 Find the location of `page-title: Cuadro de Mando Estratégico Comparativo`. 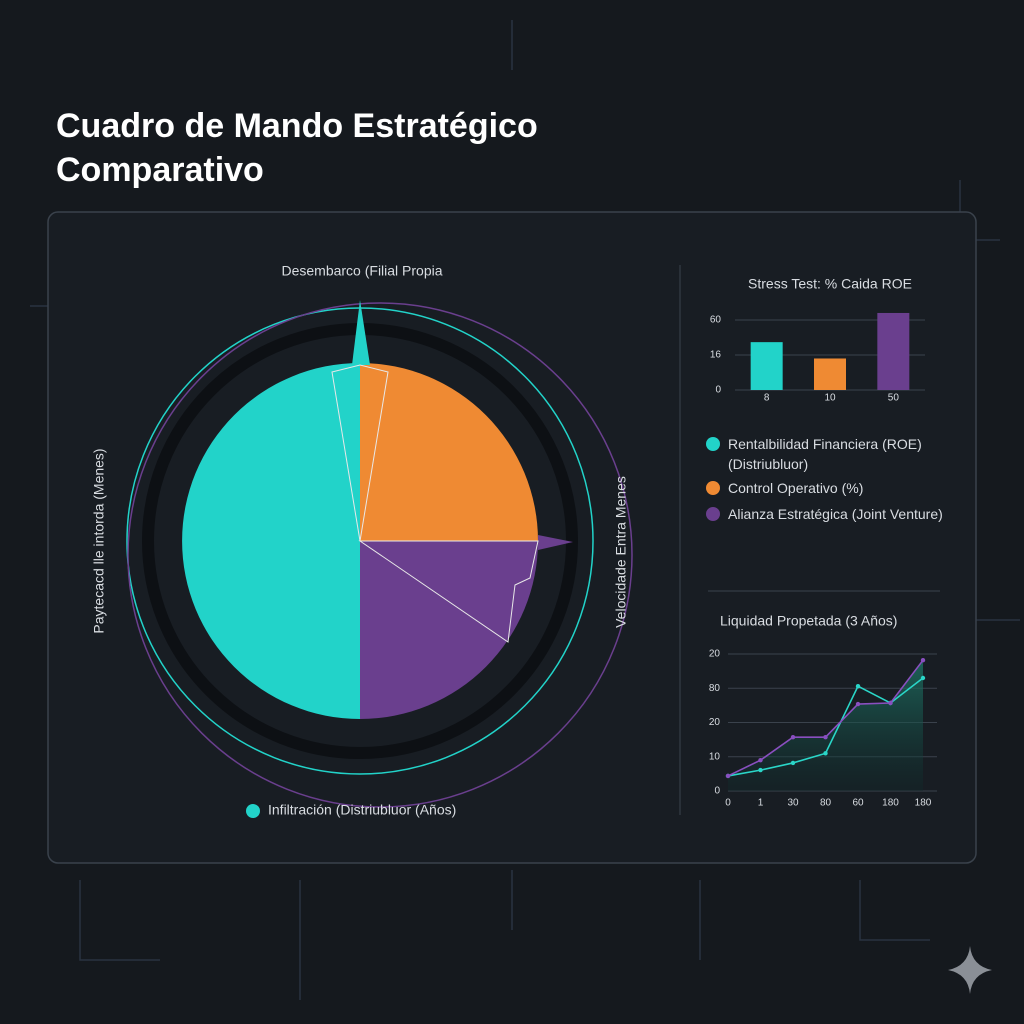

page-title: Cuadro de Mando Estratégico Comparativo is located at coordinates (297, 148).